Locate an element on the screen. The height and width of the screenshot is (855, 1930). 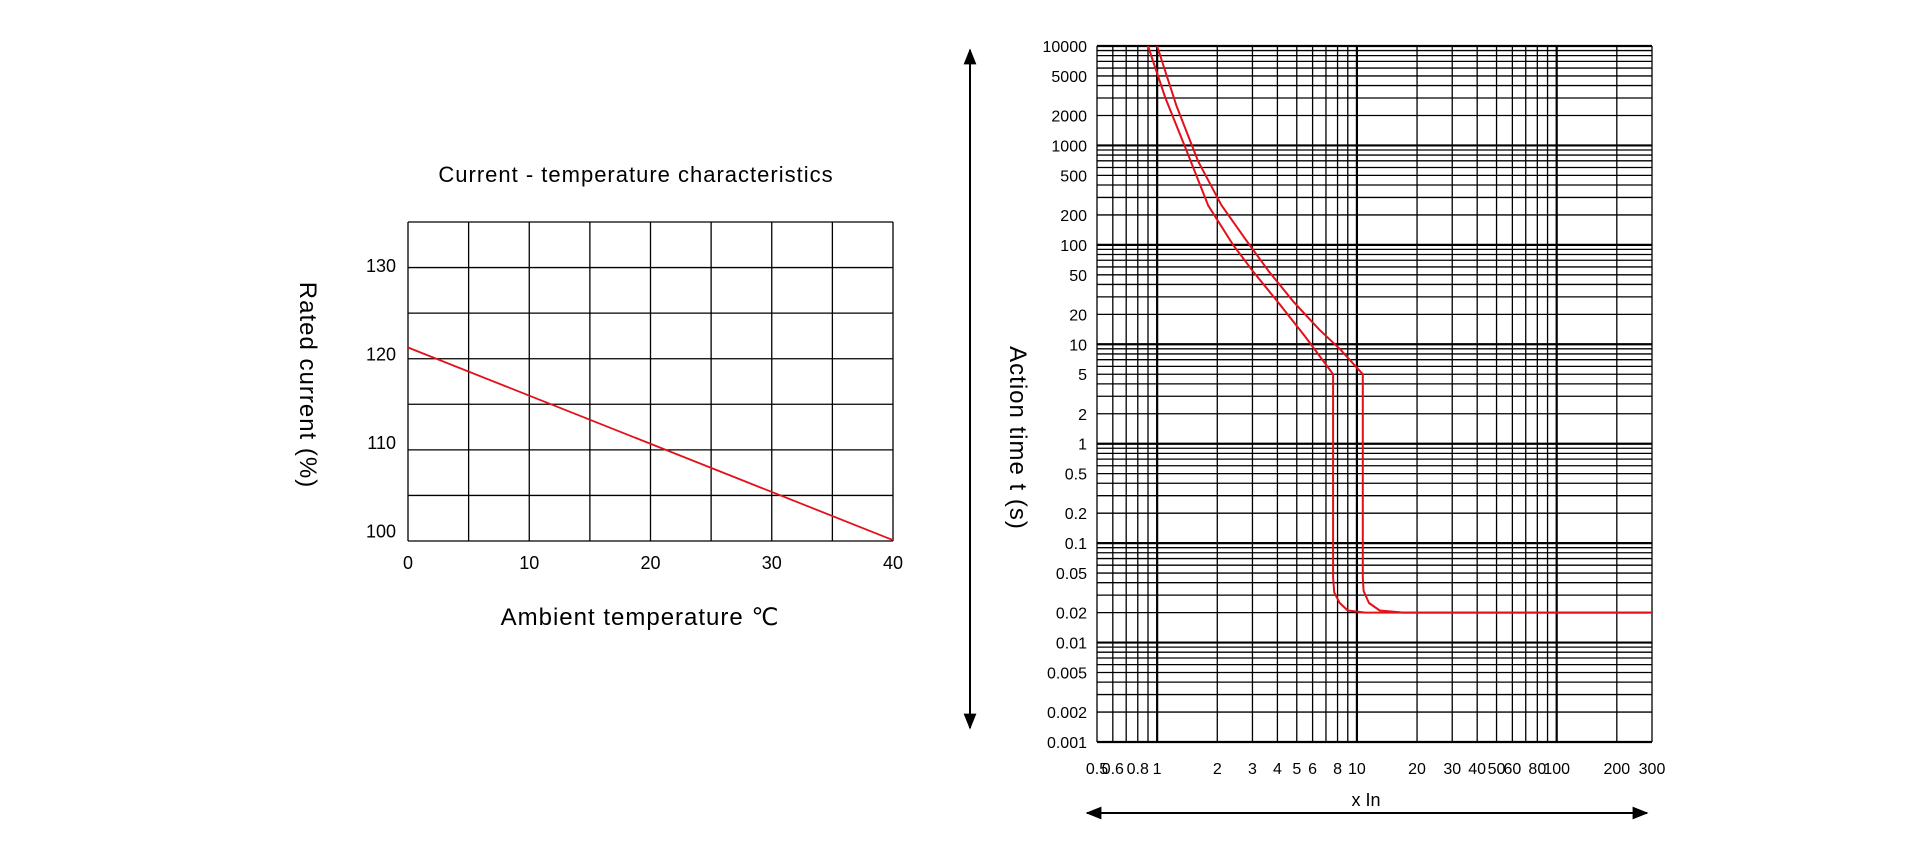
chart2-x-tick-label: 8 is located at coordinates (1337, 769).